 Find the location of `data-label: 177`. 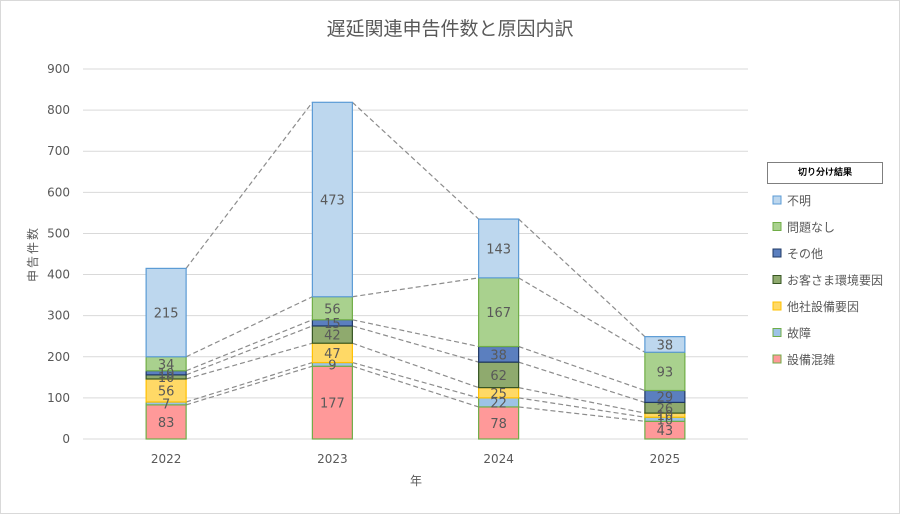

data-label: 177 is located at coordinates (332, 404).